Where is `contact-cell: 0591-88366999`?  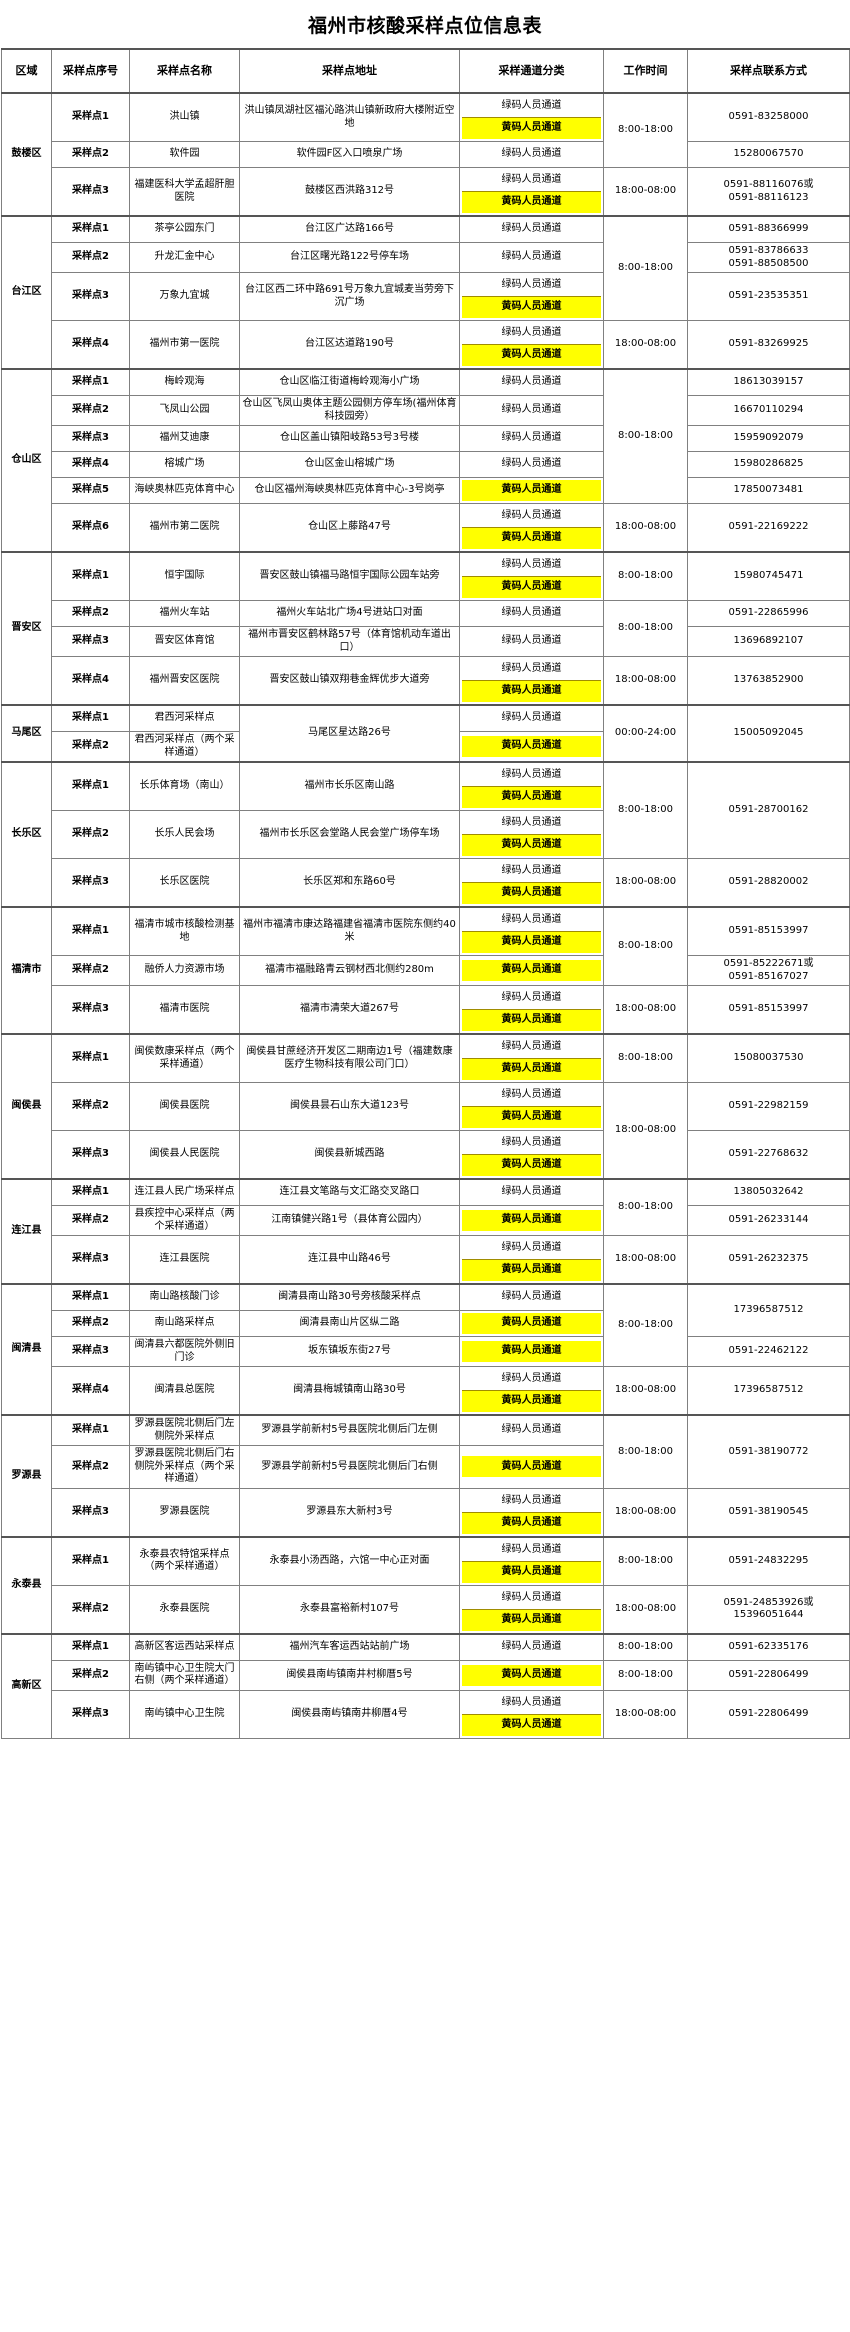 contact-cell: 0591-88366999 is located at coordinates (768, 229).